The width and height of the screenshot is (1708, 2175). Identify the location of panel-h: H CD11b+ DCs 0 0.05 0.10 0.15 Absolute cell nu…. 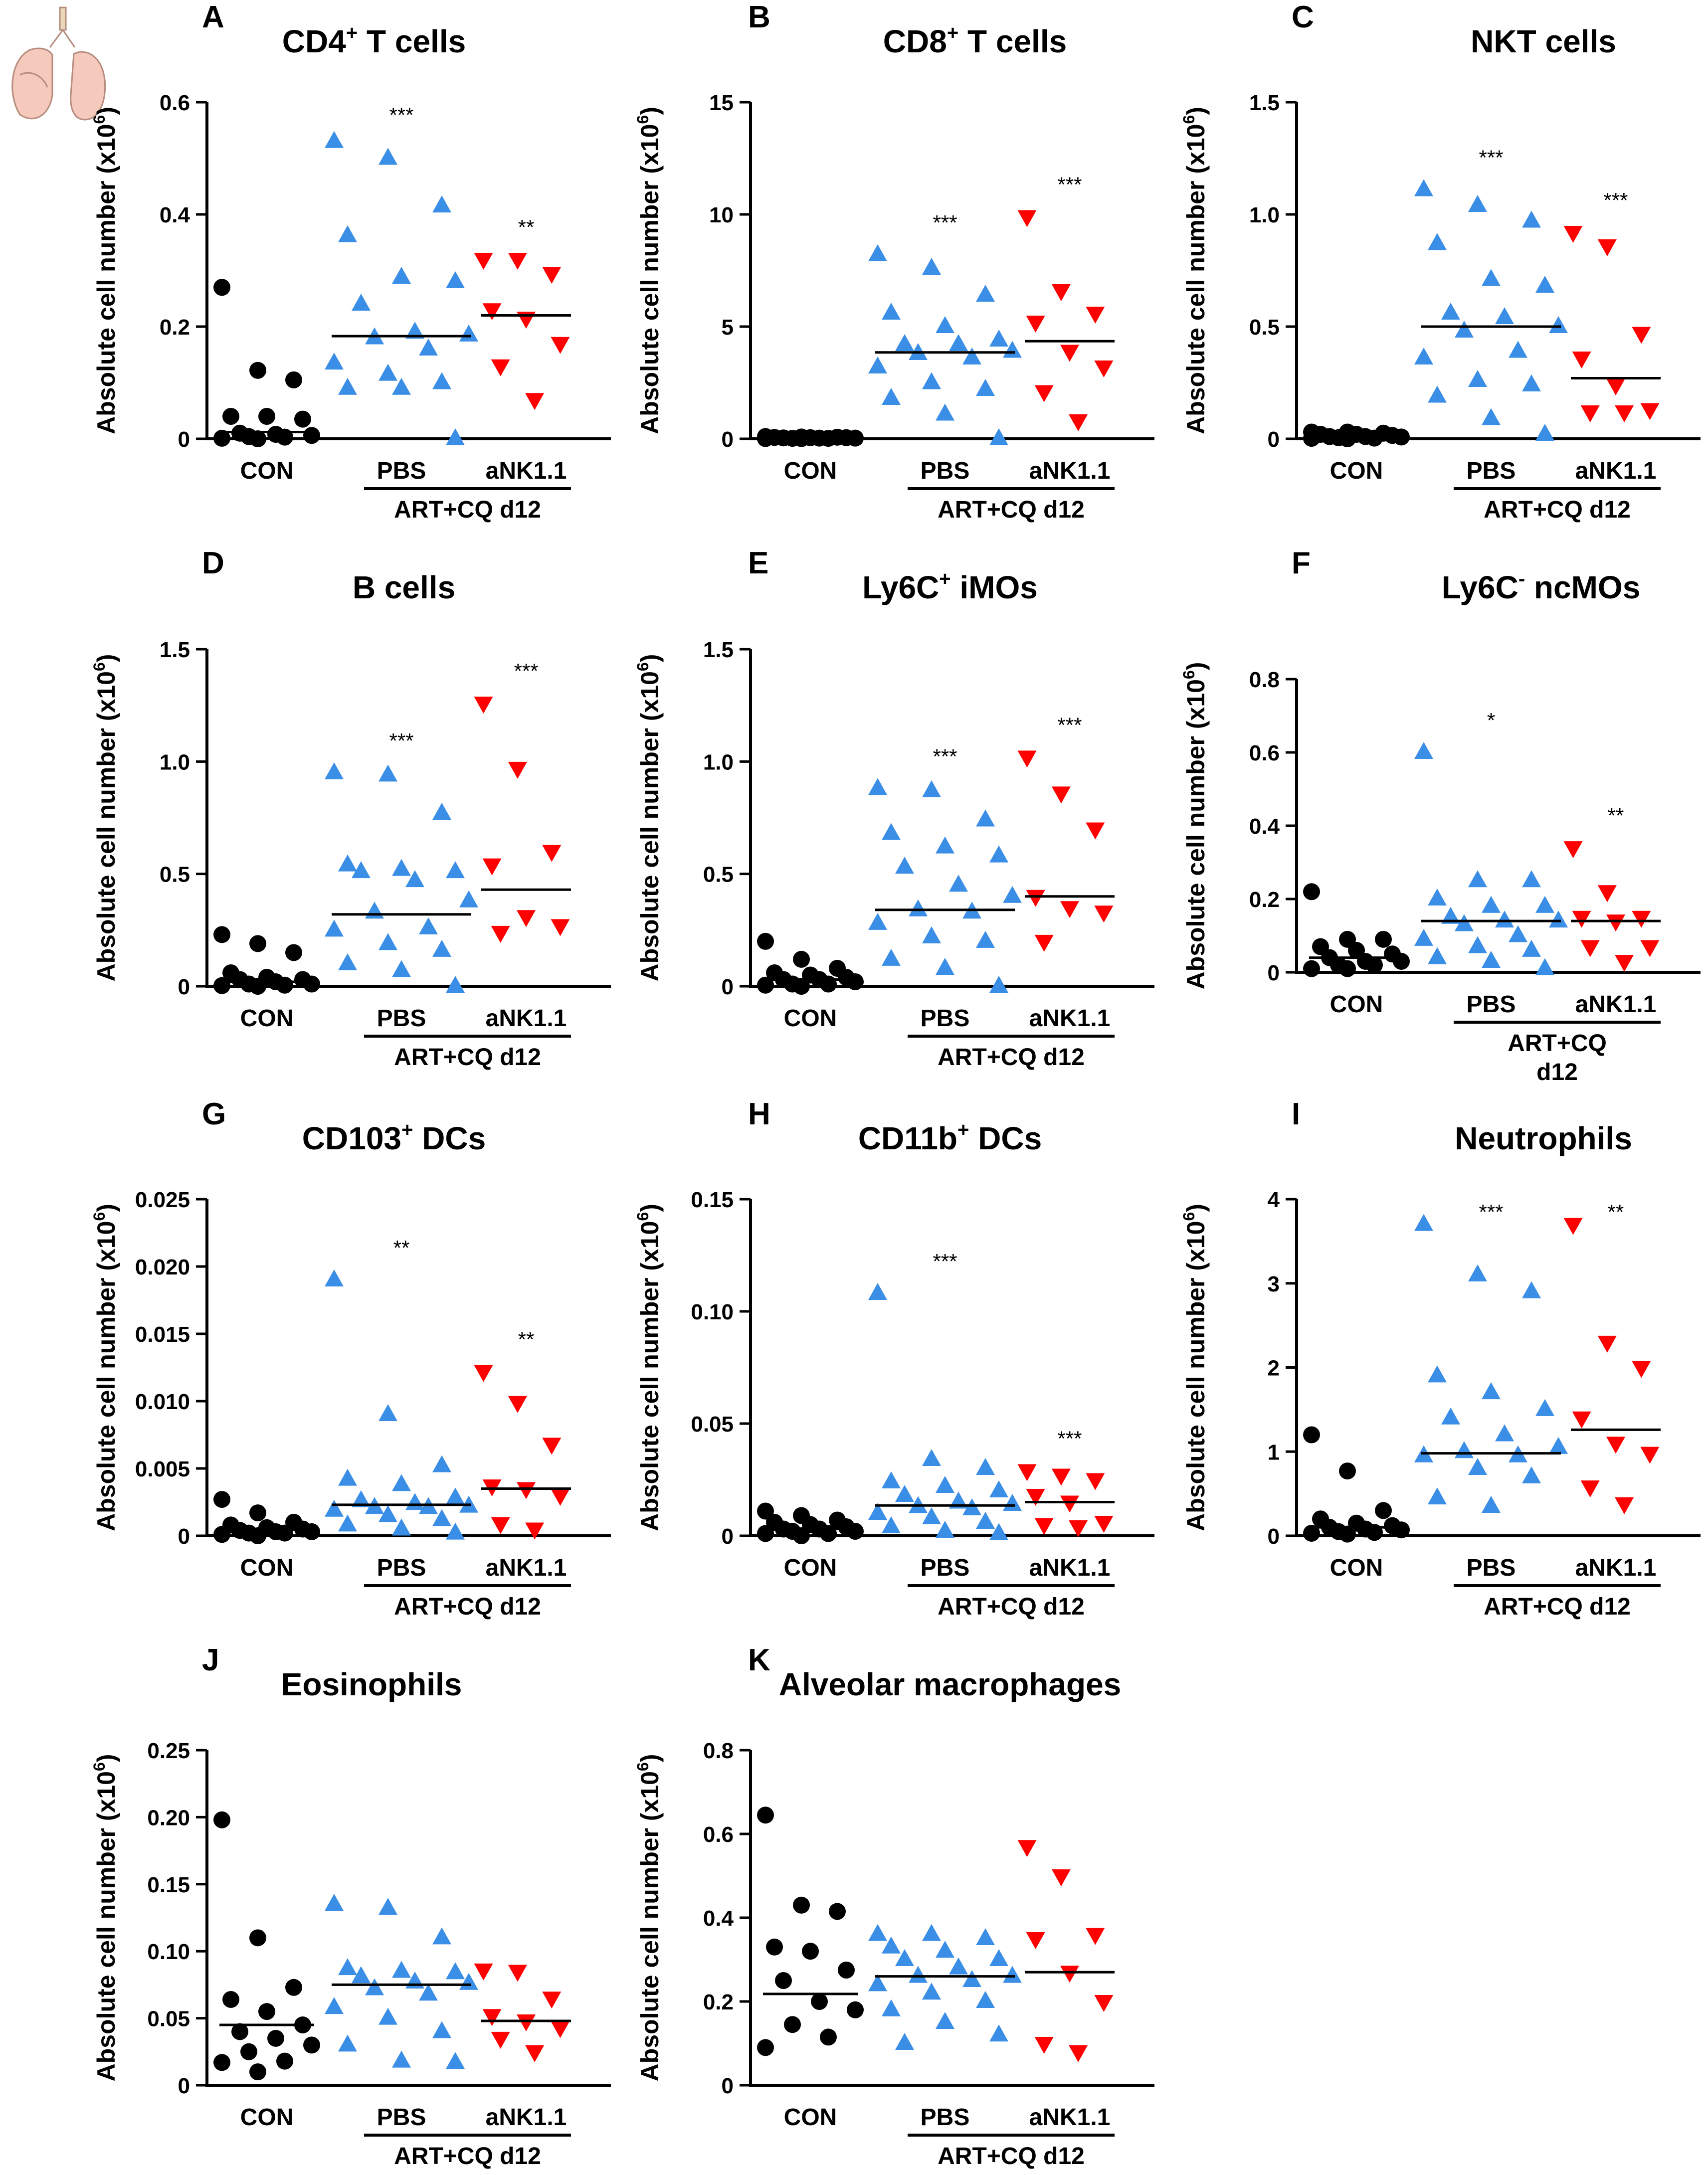
(894, 1358).